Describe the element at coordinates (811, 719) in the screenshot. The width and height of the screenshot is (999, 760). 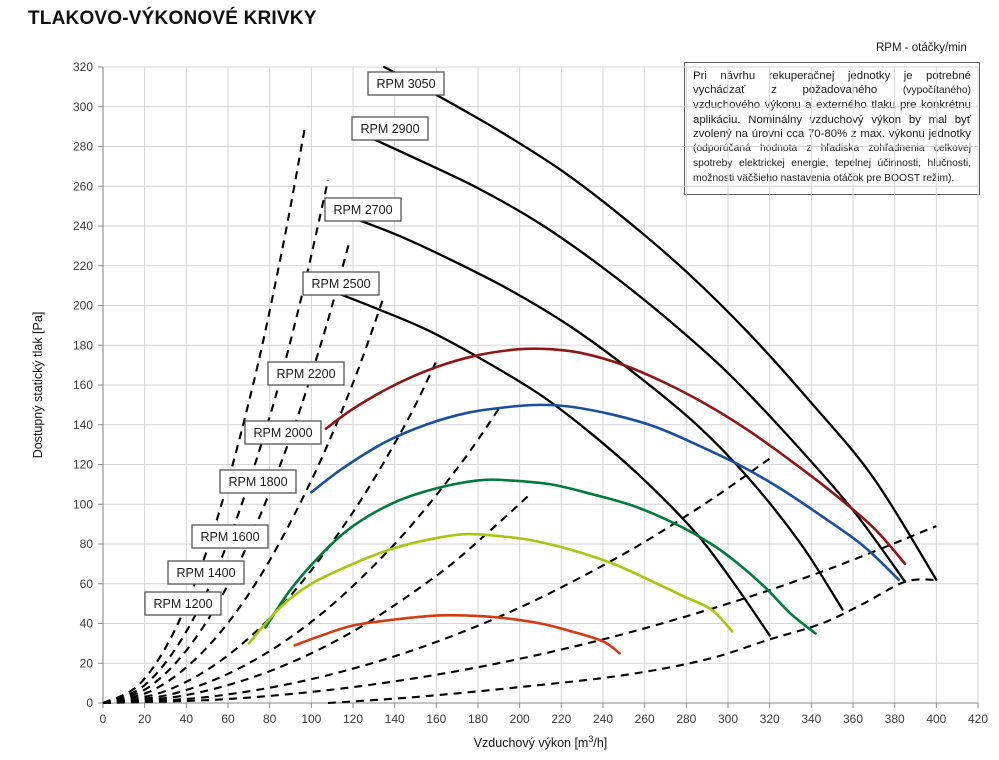
I see `x-tick-label: 340` at that location.